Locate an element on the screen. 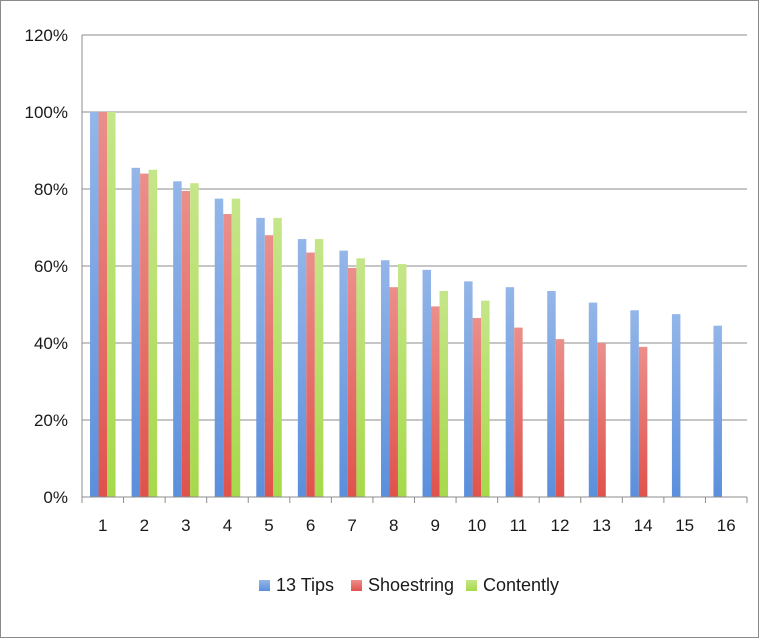 This screenshot has width=759, height=638. legend-item-13-tips: 13 Tips is located at coordinates (296, 585).